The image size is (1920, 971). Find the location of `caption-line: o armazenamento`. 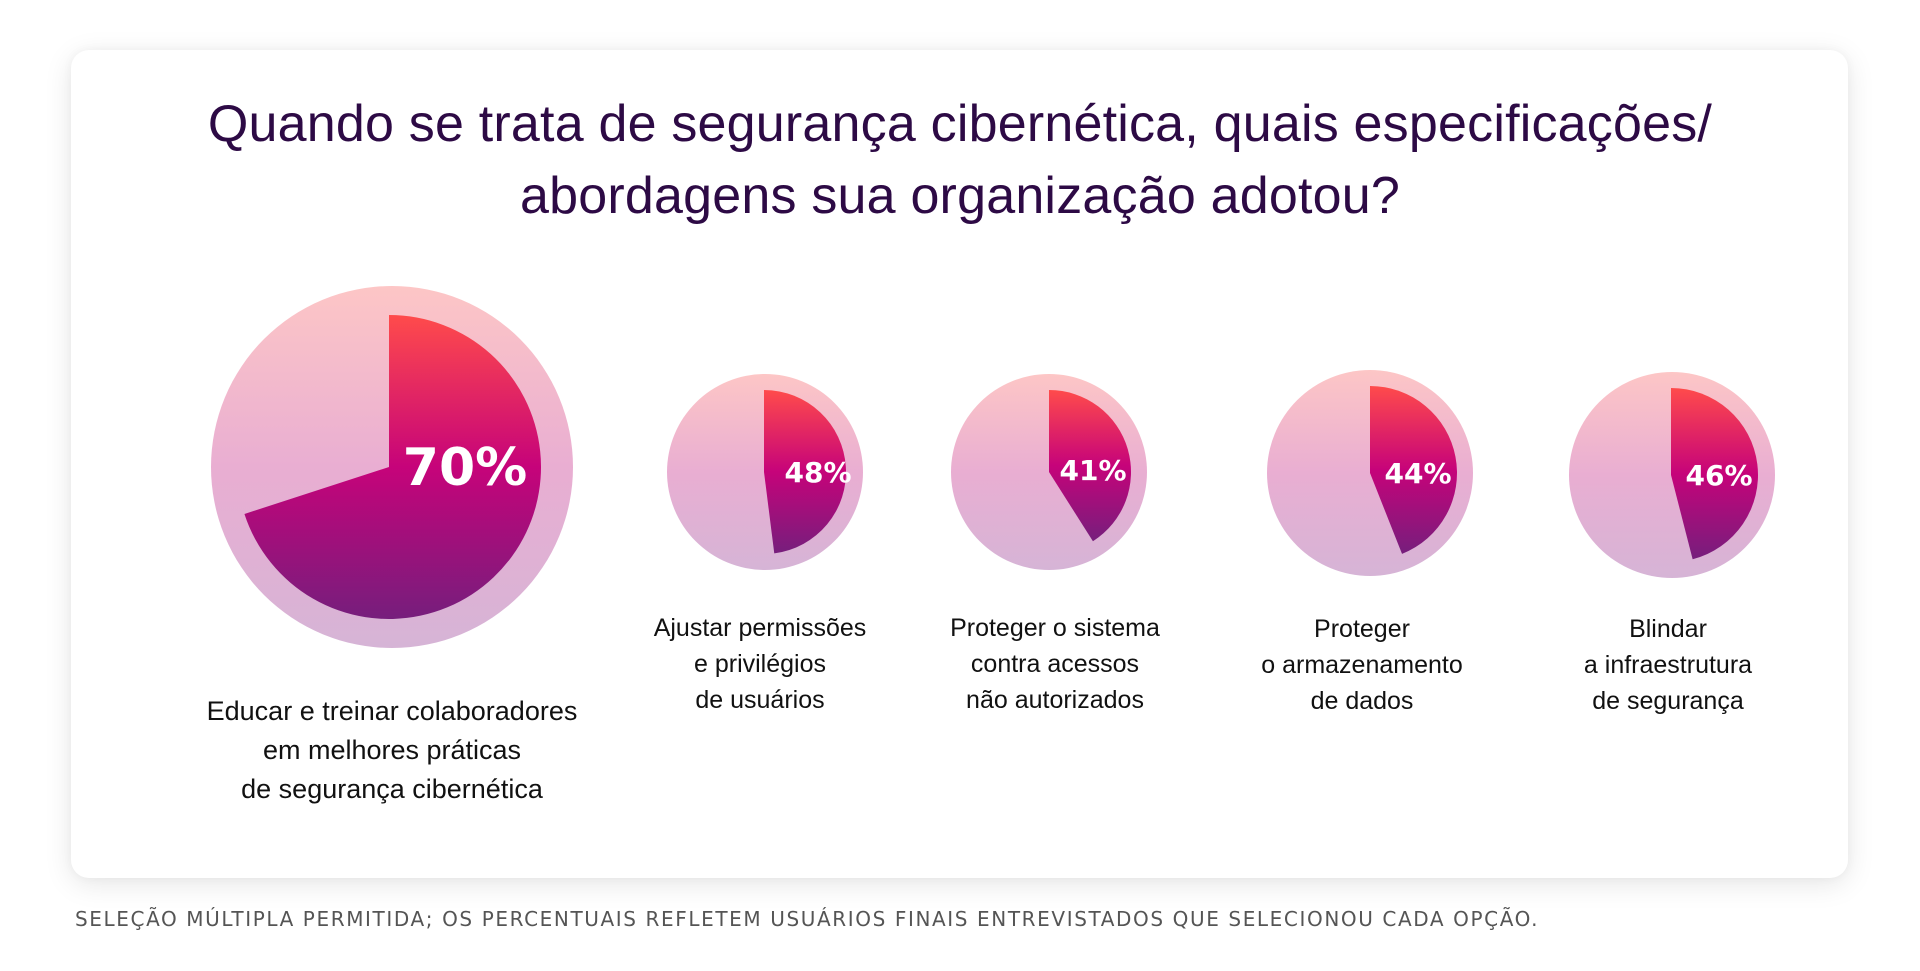

caption-line: o armazenamento is located at coordinates (1362, 665).